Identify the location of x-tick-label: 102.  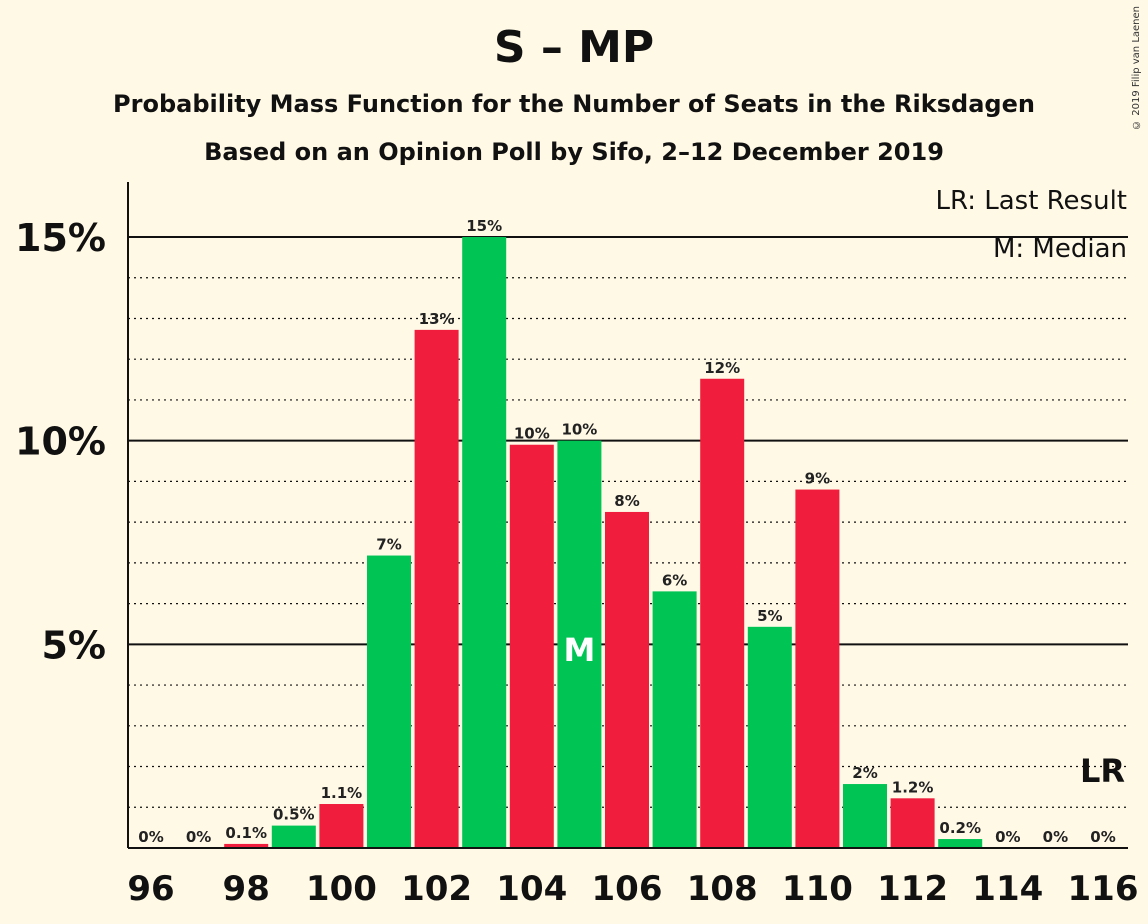
(436, 889).